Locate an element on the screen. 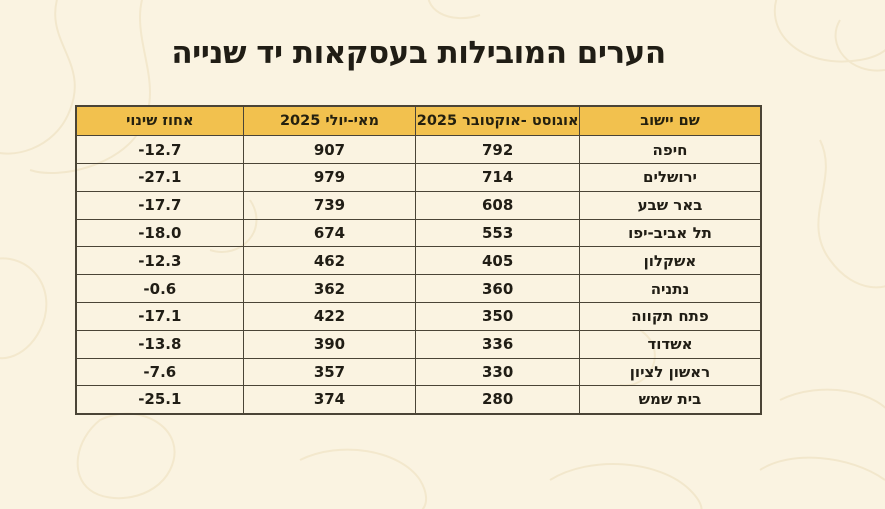  cell-aug_oct: 792 is located at coordinates (497, 149).